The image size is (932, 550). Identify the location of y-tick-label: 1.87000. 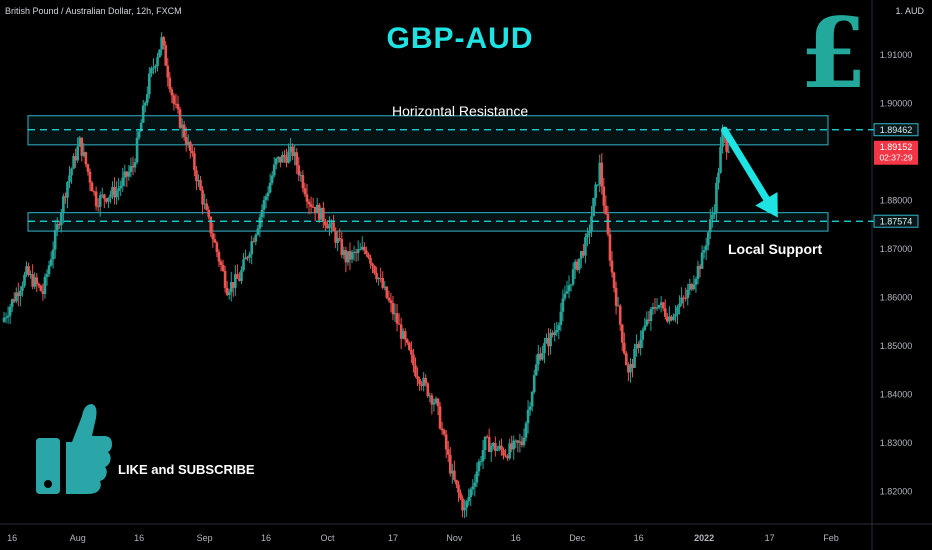
(896, 249).